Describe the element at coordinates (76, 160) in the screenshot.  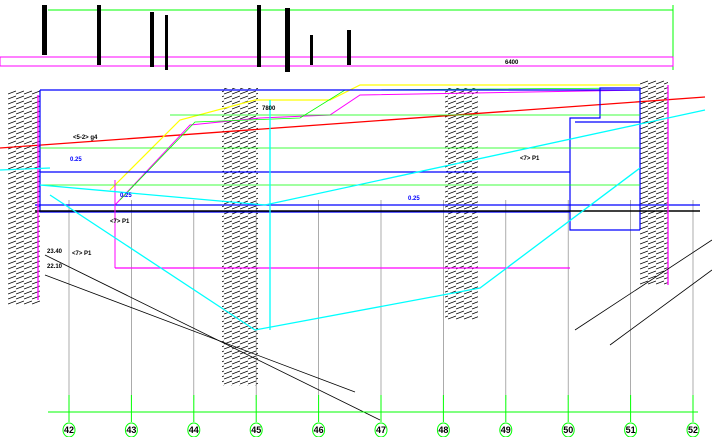
I see `slope-label-1: 0.25` at that location.